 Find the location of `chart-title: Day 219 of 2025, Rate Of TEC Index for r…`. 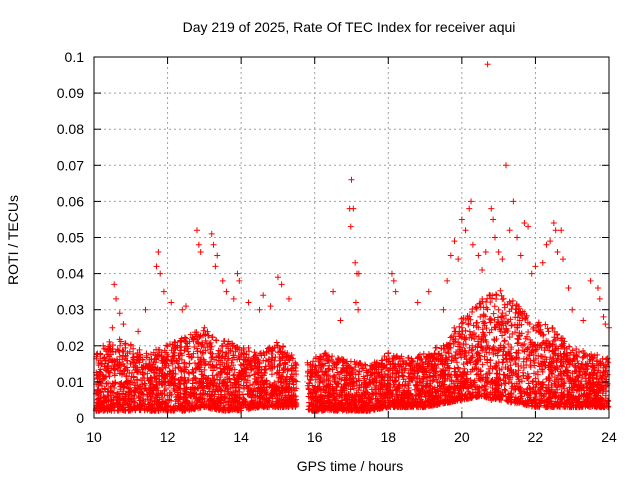

chart-title: Day 219 of 2025, Rate Of TEC Index for r… is located at coordinates (349, 27).